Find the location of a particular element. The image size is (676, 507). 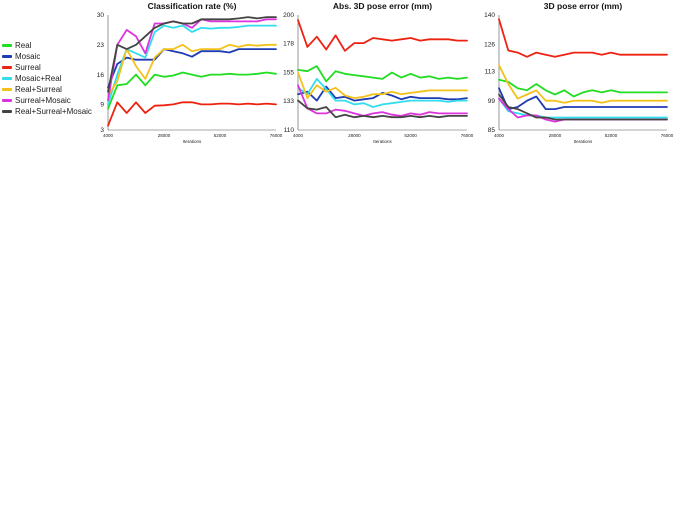

y-tick-label: 126 is located at coordinates (489, 44).